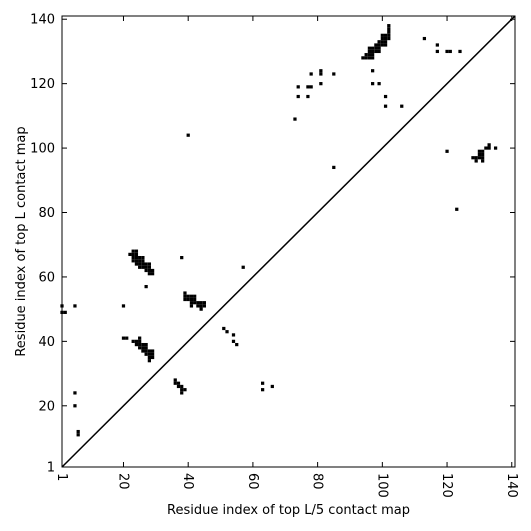 This screenshot has height=531, width=531. I want to click on x-tick-label: 140, so click(511, 485).